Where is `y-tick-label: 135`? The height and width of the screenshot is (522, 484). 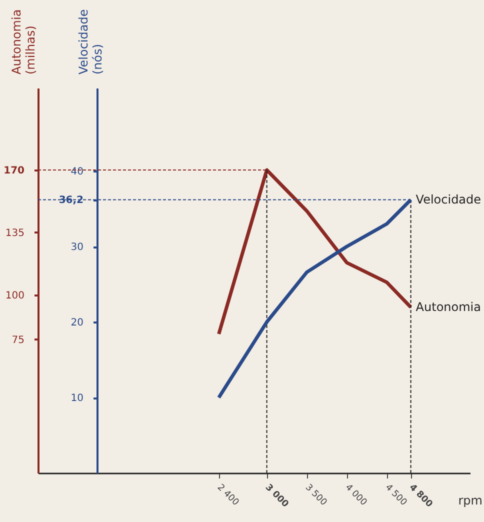
y-tick-label: 135 is located at coordinates (14, 233).